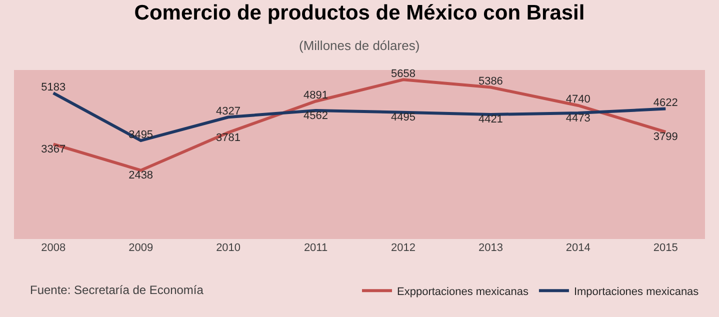 The image size is (719, 317). I want to click on data-label: 4421, so click(490, 120).